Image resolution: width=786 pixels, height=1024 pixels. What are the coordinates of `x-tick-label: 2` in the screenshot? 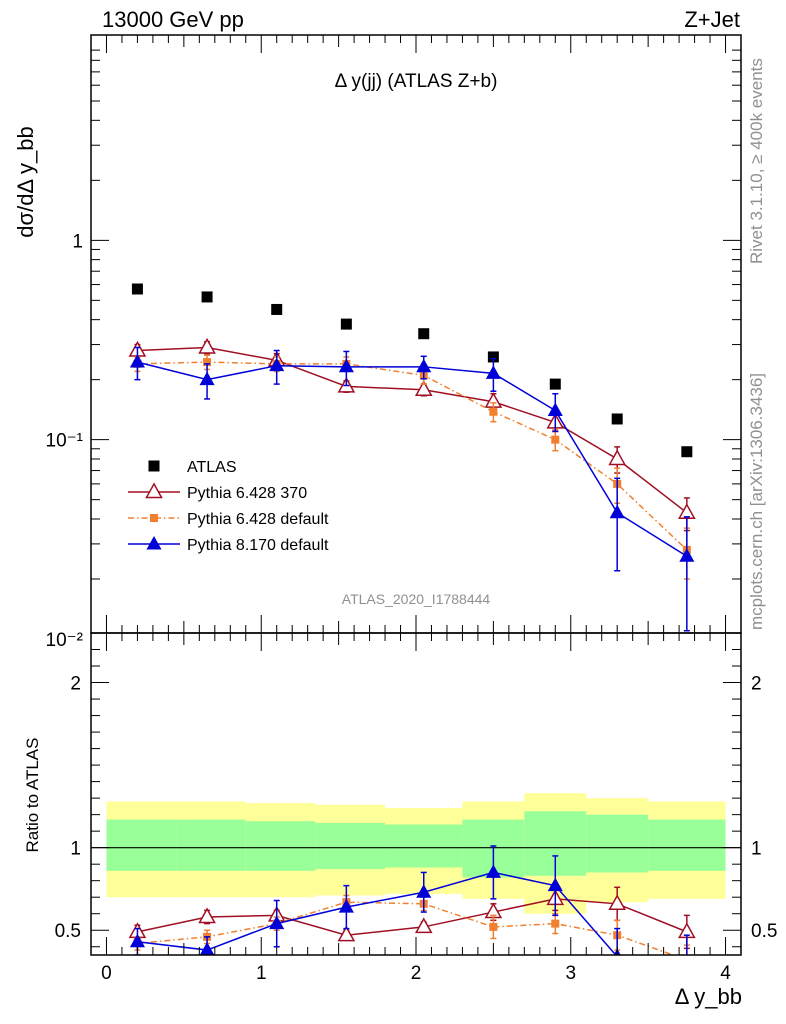 It's located at (416, 973).